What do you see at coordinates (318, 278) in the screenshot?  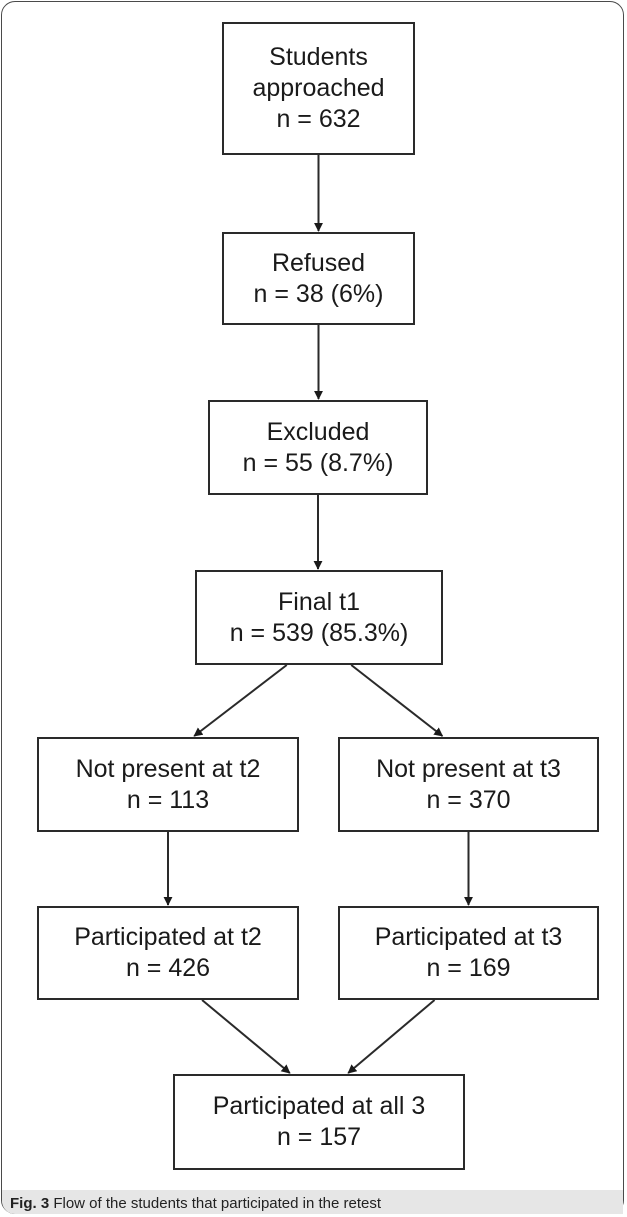 I see `node-refused: Refused n = 38 (6%)` at bounding box center [318, 278].